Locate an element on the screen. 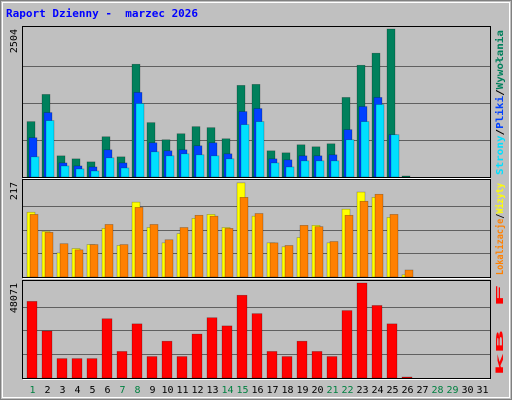 Image resolution: width=512 pixels, height=400 pixels. x-tick-label: 13 is located at coordinates (212, 390).